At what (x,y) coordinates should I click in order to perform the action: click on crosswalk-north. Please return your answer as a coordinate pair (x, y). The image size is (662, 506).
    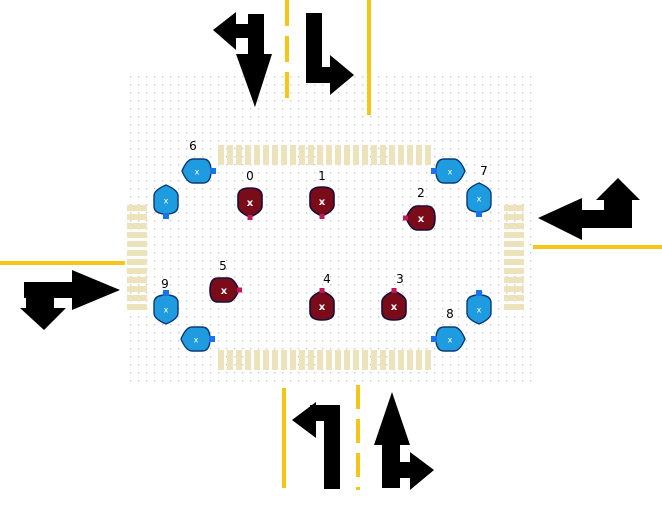
    Looking at the image, I should click on (324, 155).